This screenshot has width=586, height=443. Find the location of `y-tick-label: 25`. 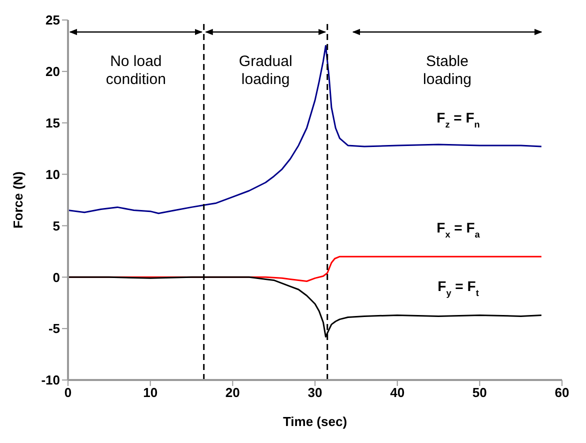

y-tick-label: 25 is located at coordinates (53, 20).